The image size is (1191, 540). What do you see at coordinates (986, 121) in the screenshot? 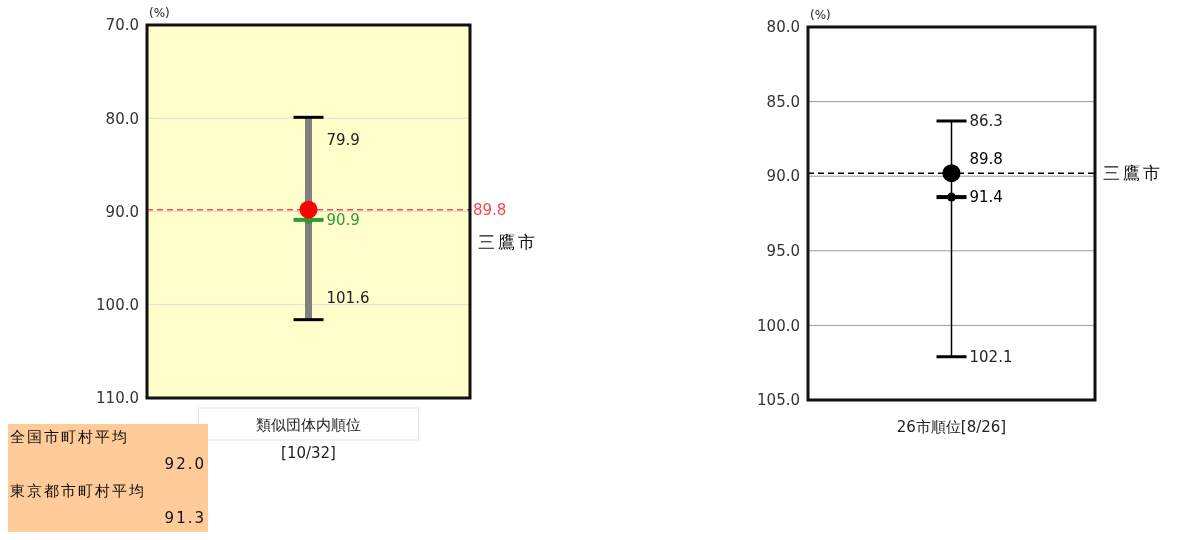
I see `annotation: 86.3` at bounding box center [986, 121].